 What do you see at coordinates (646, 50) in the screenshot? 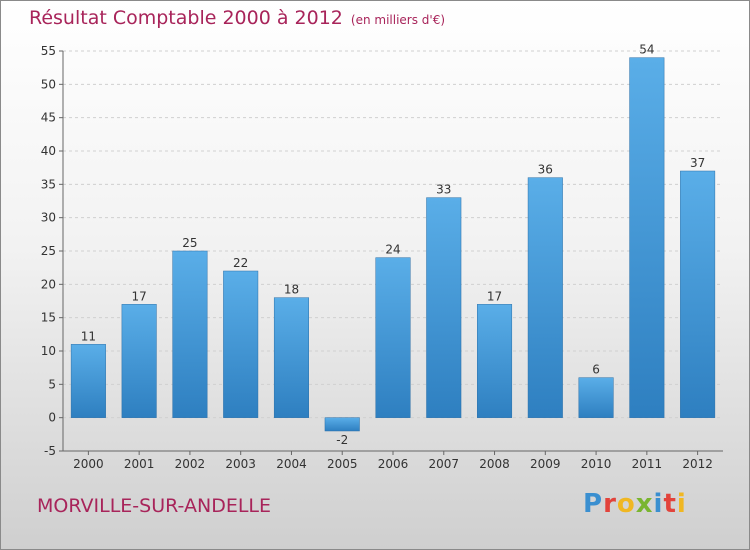
I see `data-label: 54` at bounding box center [646, 50].